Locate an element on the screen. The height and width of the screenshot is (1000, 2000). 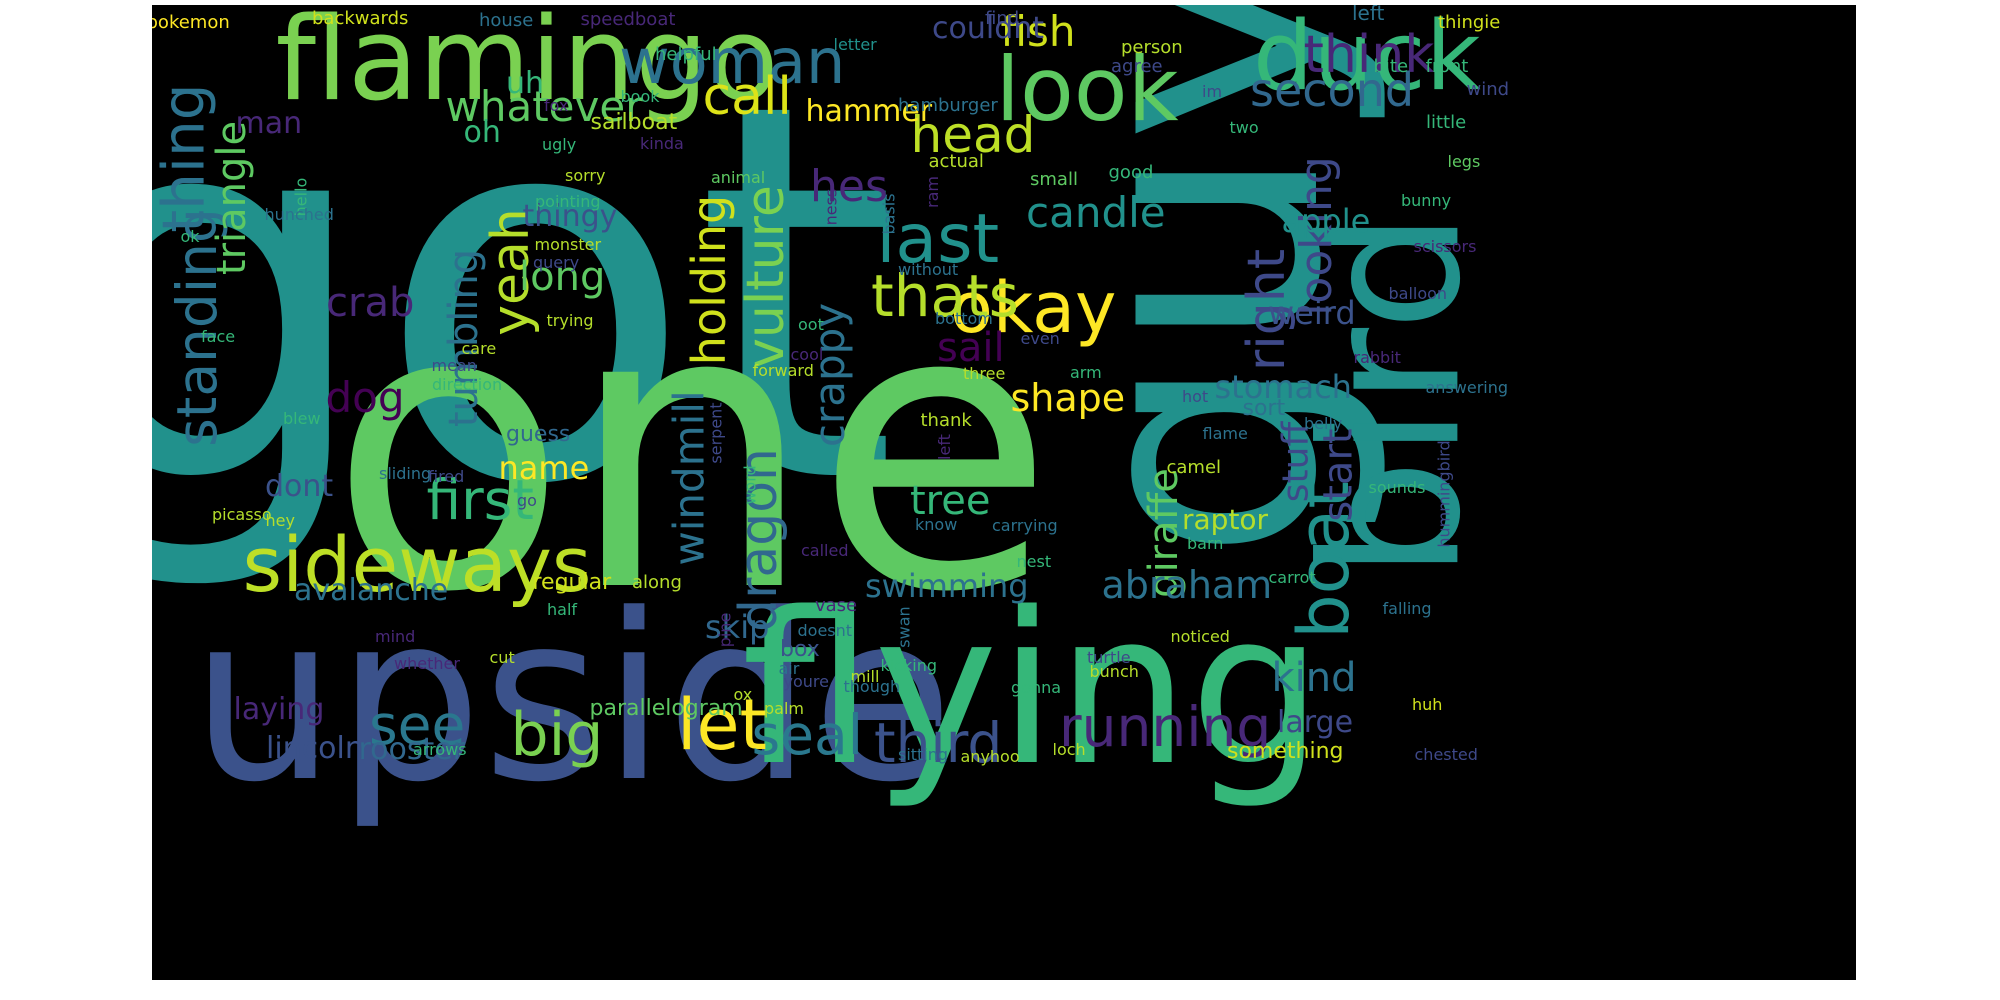
word-cloud-word: query is located at coordinates (556, 262).